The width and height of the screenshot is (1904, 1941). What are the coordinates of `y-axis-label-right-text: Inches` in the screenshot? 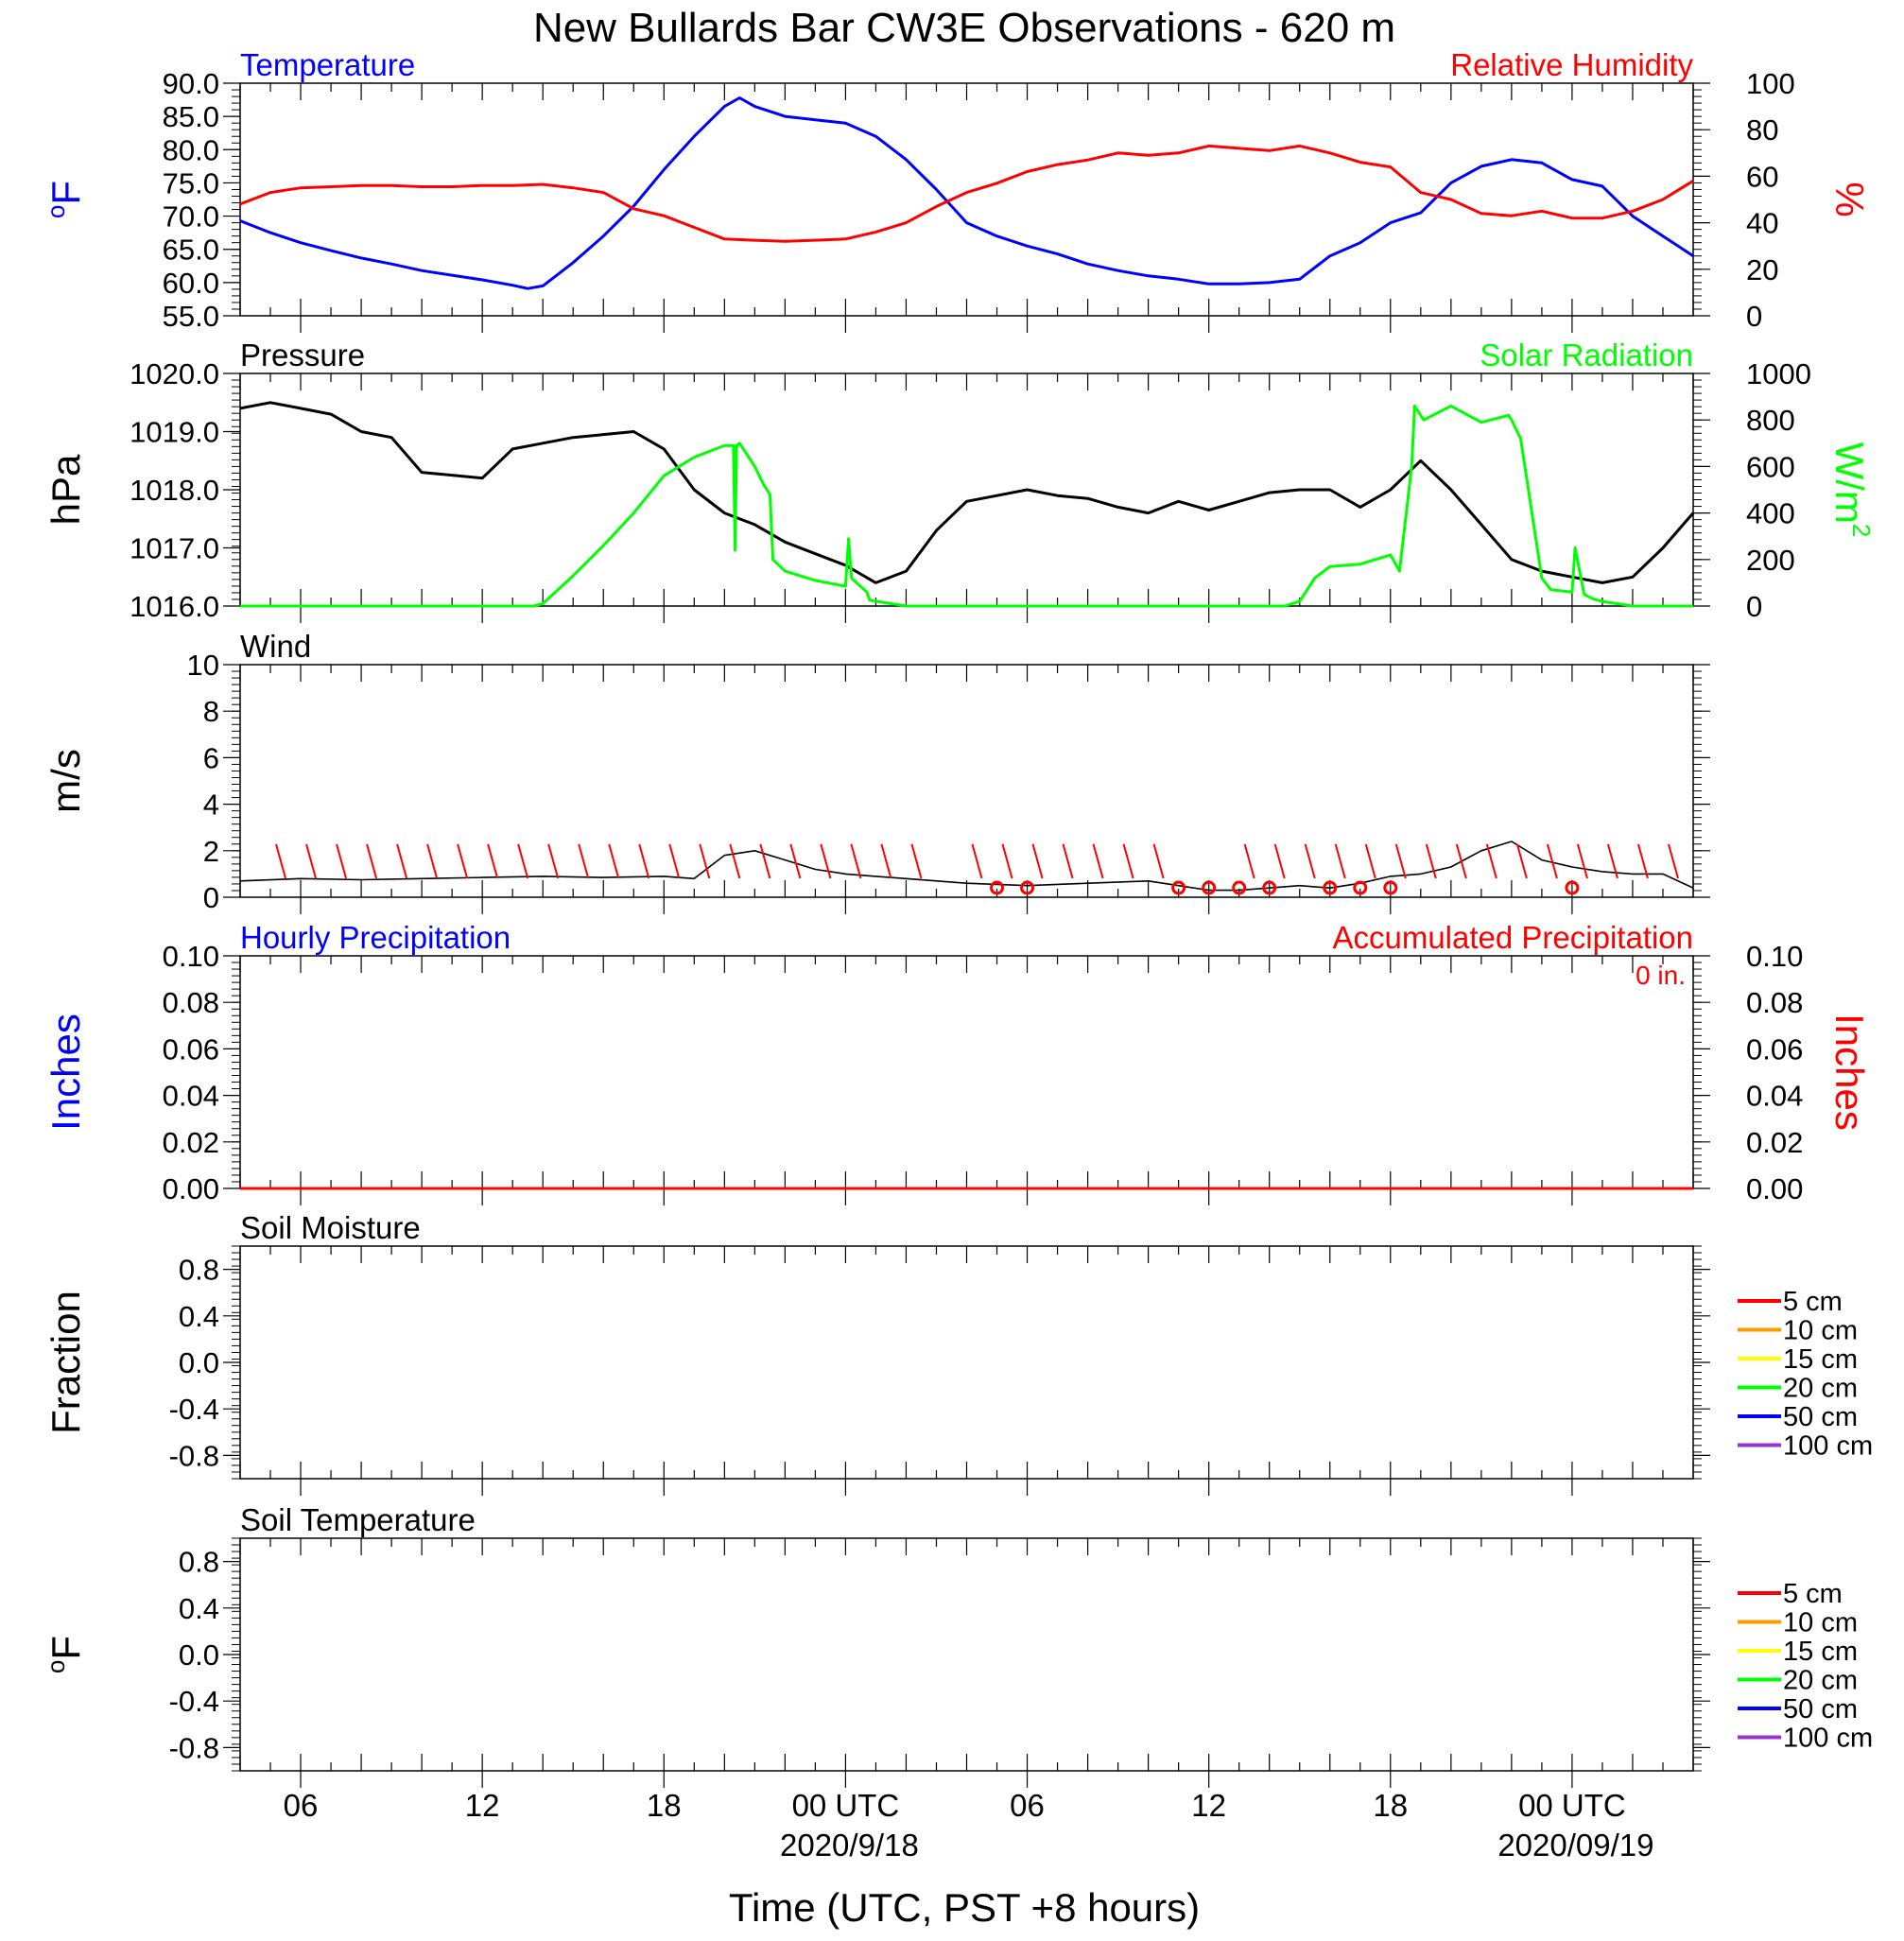 It's located at (1850, 1072).